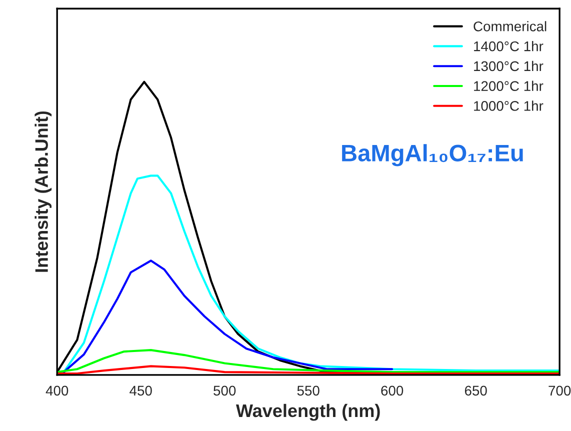 This screenshot has width=571, height=431. Describe the element at coordinates (509, 46) in the screenshot. I see `legend-label: 1400°C 1hr` at that location.